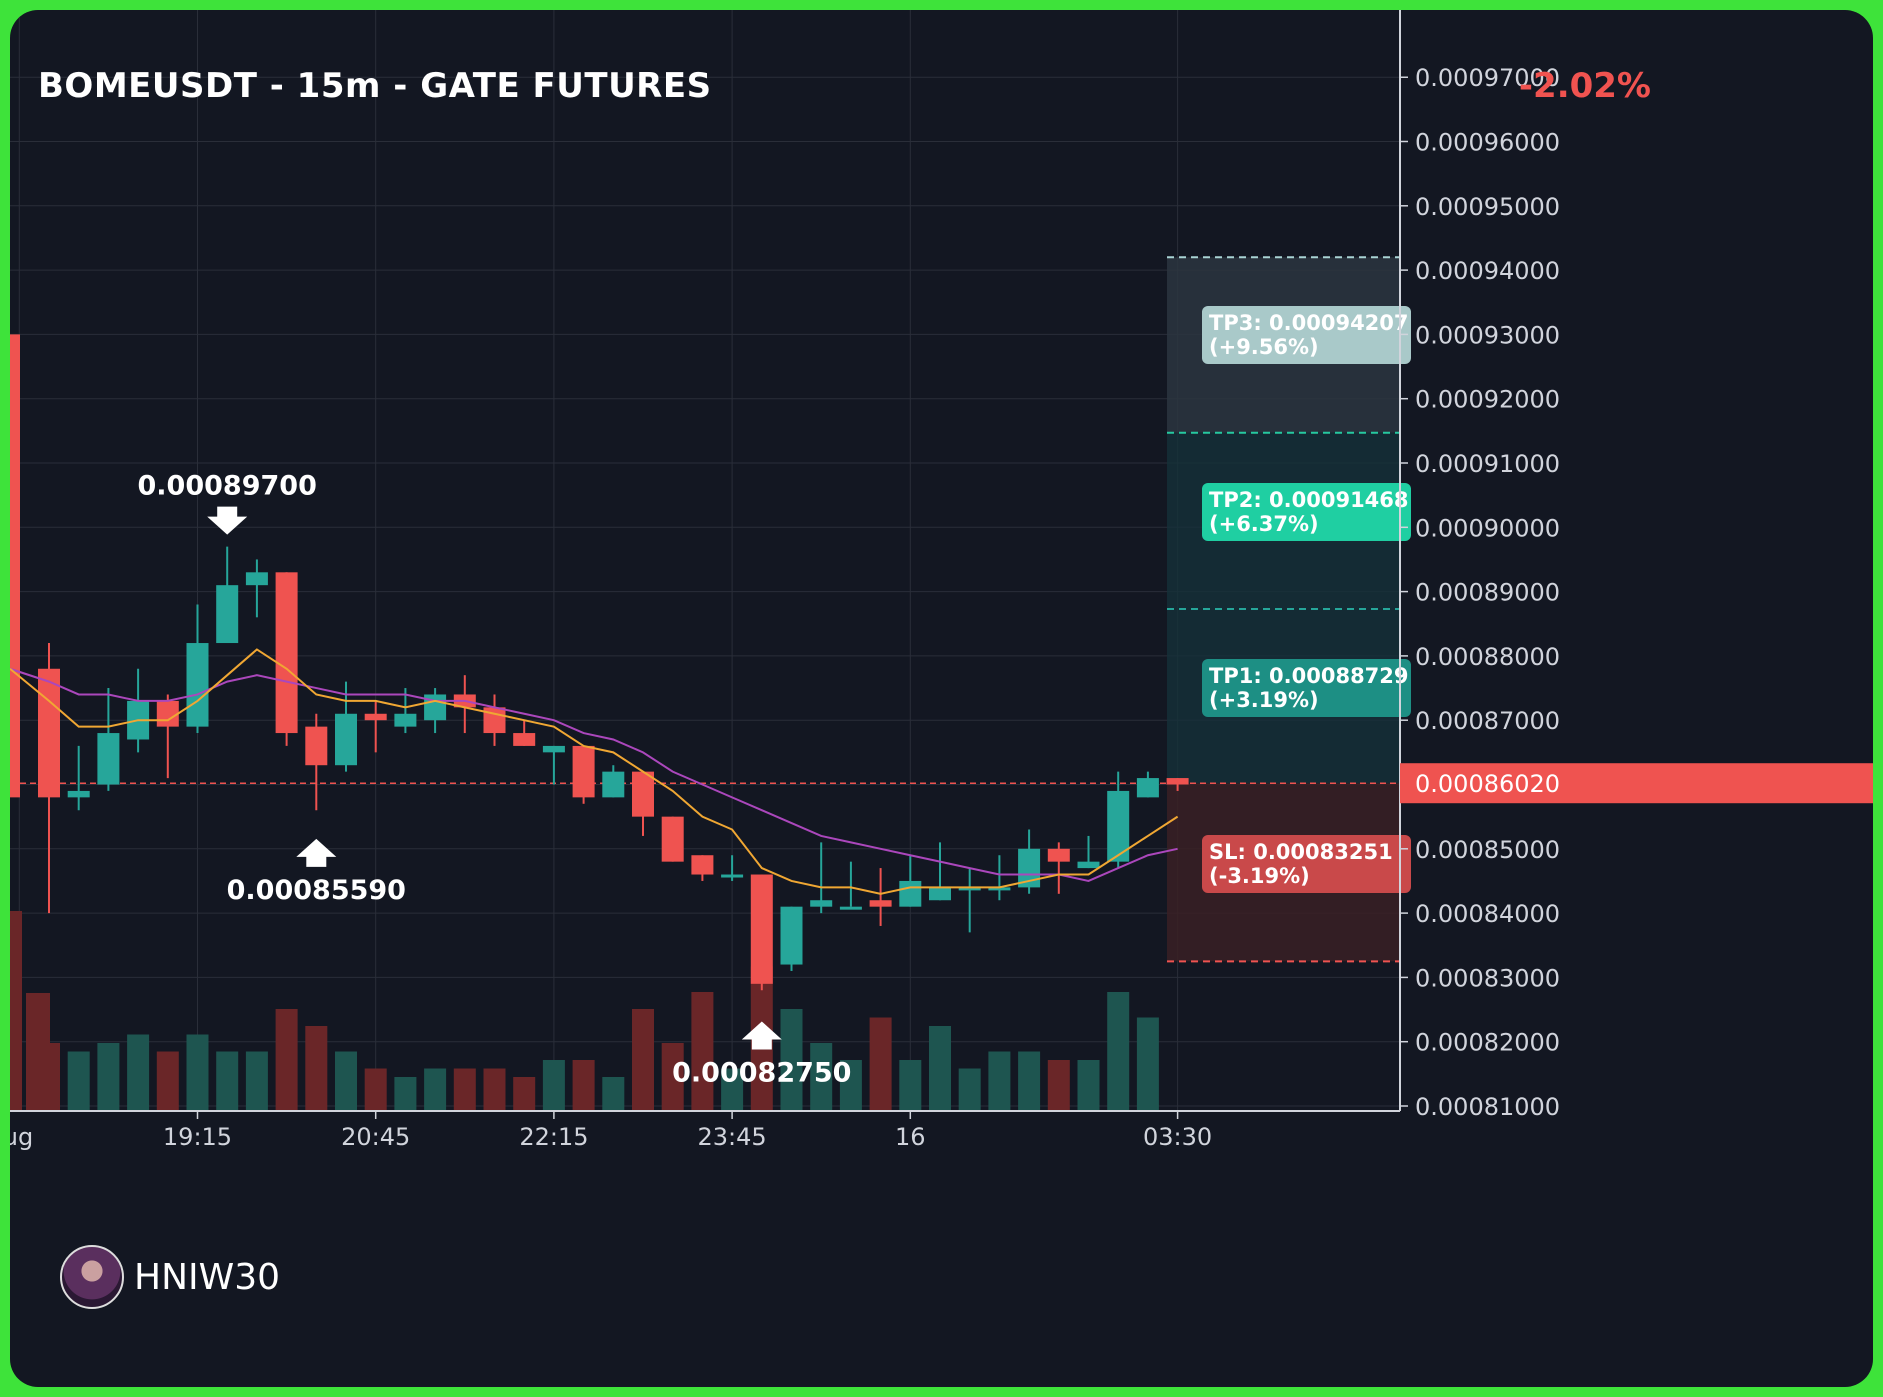 The image size is (1883, 1397). What do you see at coordinates (761, 1072) in the screenshot?
I see `annotation-label: 0.00082750` at bounding box center [761, 1072].